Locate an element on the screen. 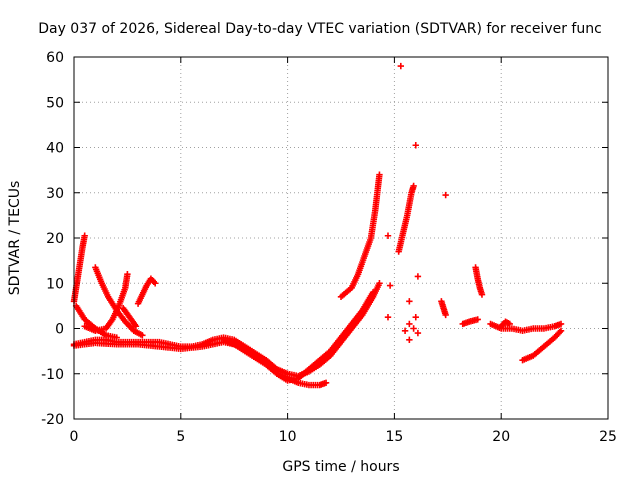 This screenshot has width=640, height=480. y-tick-label: 0 is located at coordinates (59, 330).